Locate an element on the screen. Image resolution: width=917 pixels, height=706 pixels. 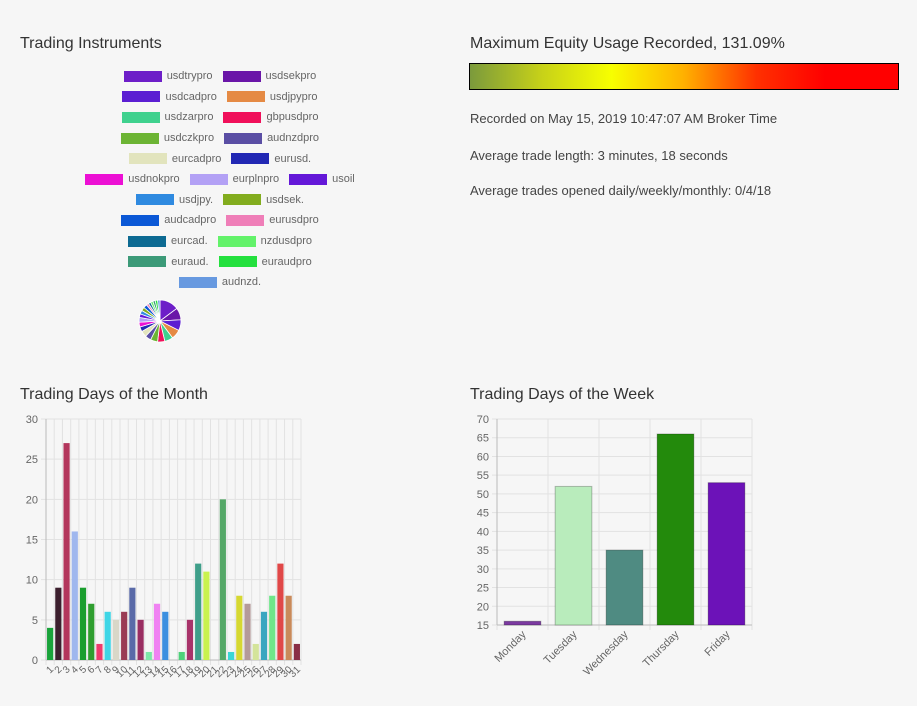
legend-item: usdcadpro is located at coordinates (169, 96).